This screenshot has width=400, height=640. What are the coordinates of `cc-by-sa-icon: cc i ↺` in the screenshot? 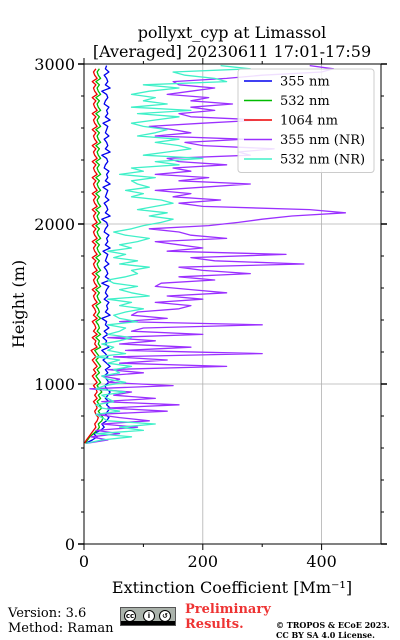 It's located at (148, 616).